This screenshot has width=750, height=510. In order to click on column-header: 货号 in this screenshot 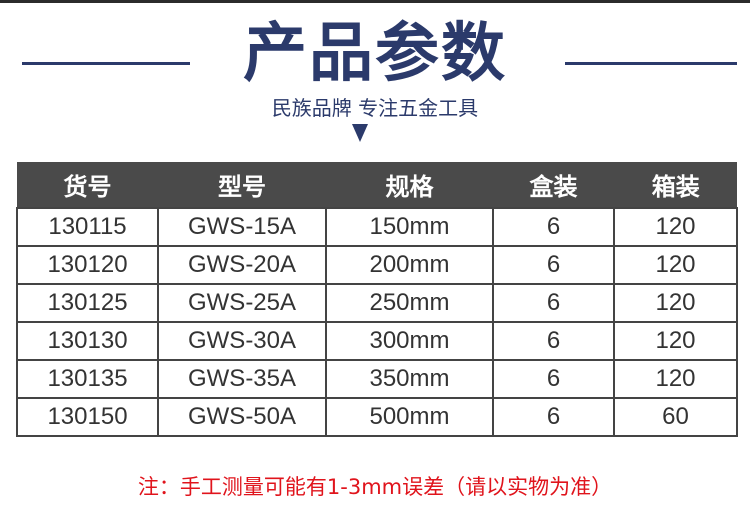, I will do `click(87, 185)`.